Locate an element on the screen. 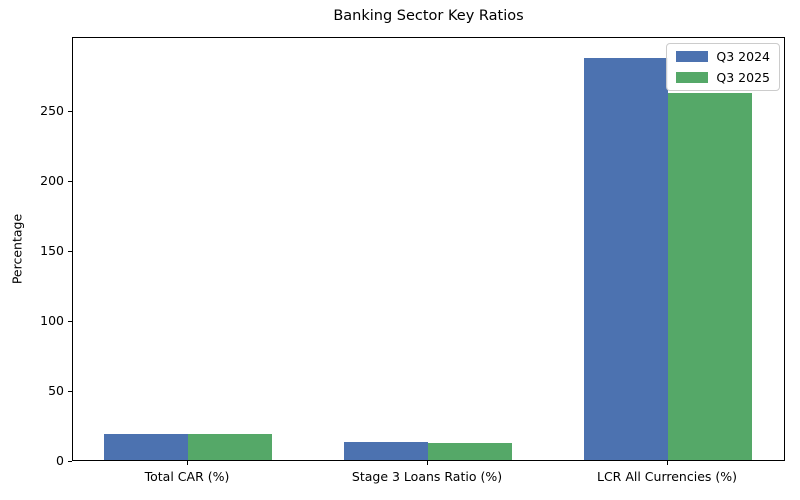  x-tick-label: LCR All Currencies (%) is located at coordinates (667, 476).